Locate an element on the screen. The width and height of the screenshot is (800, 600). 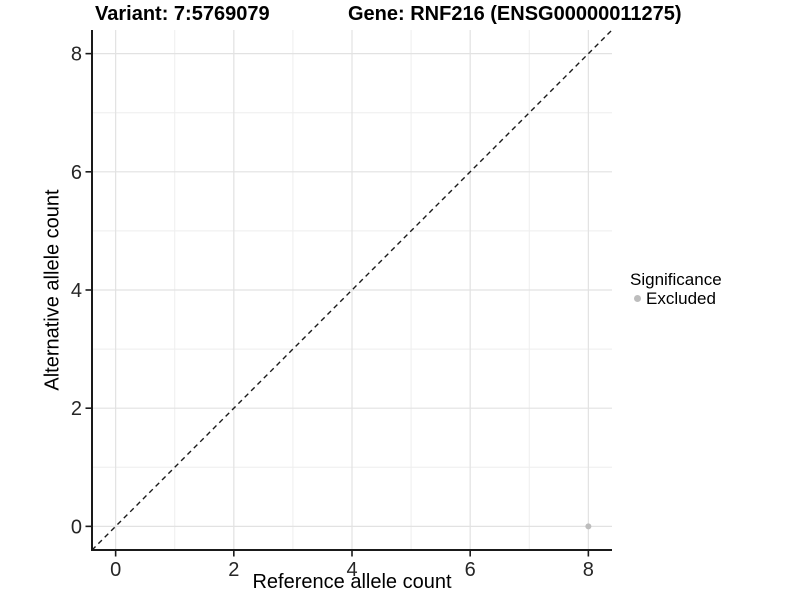
x-tick-label: 6 is located at coordinates (470, 570).